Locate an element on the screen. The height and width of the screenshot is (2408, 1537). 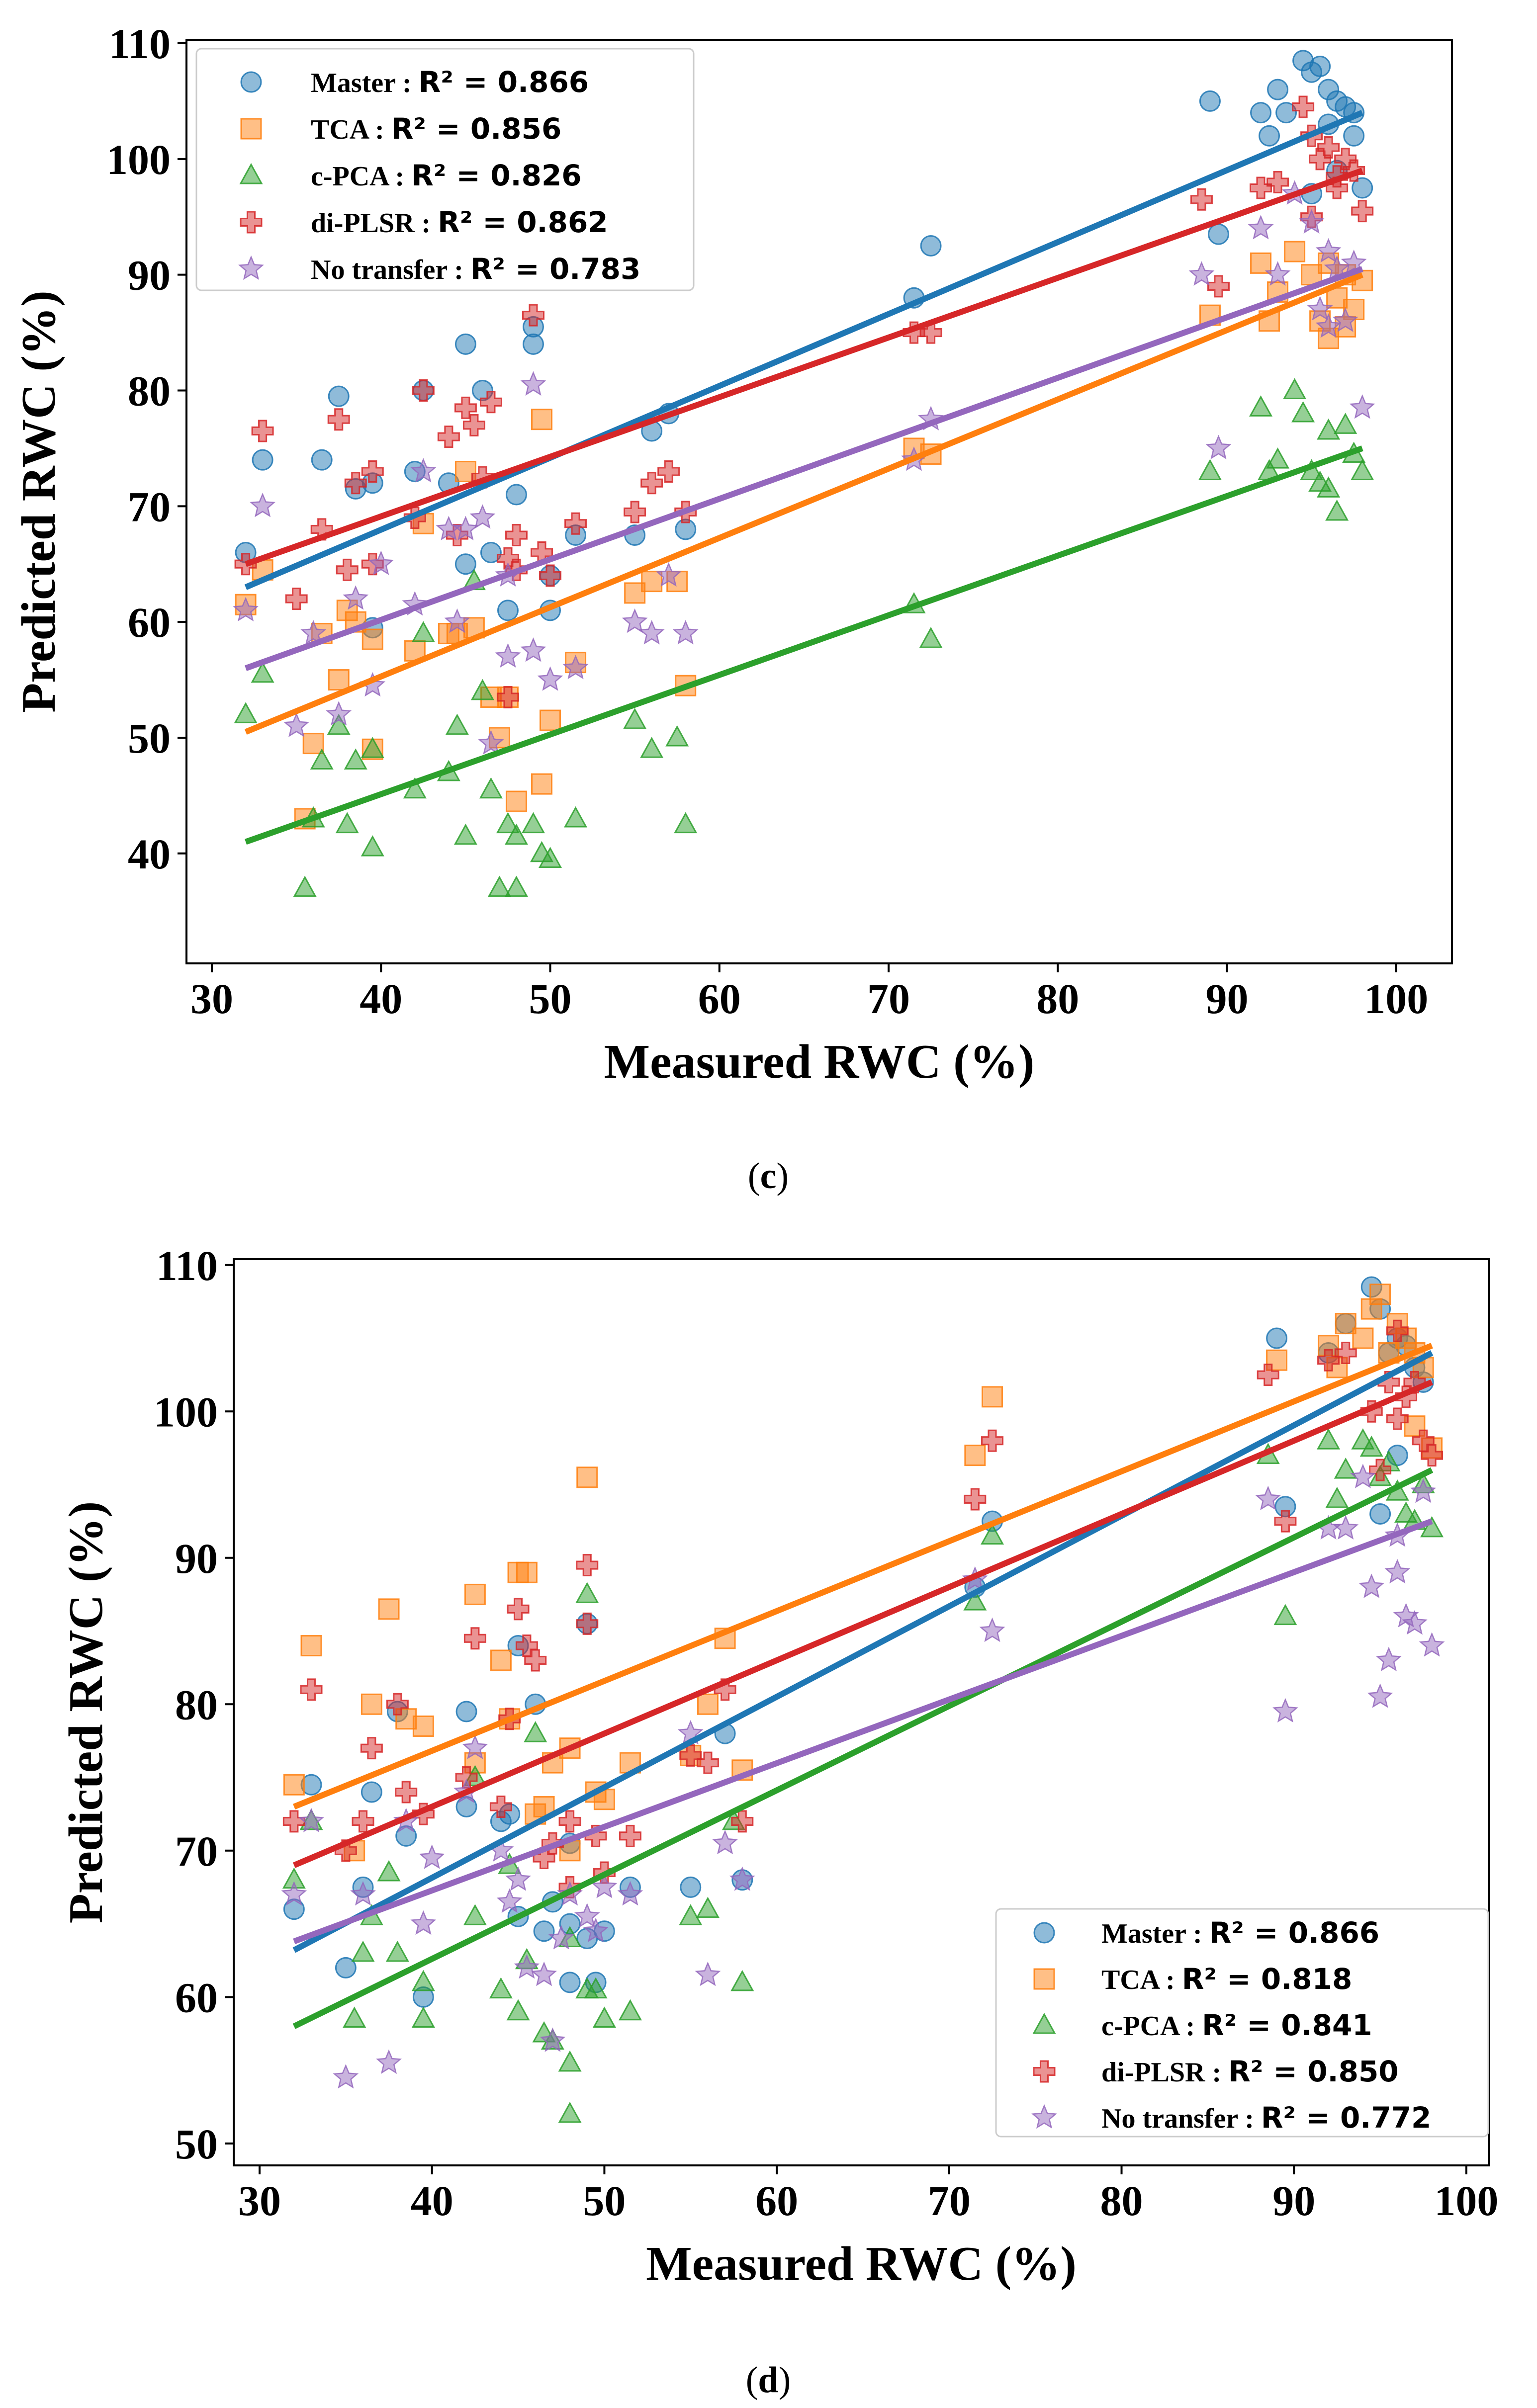
legend-label: di-PLSR : R² = 0.862 is located at coordinates (459, 222).